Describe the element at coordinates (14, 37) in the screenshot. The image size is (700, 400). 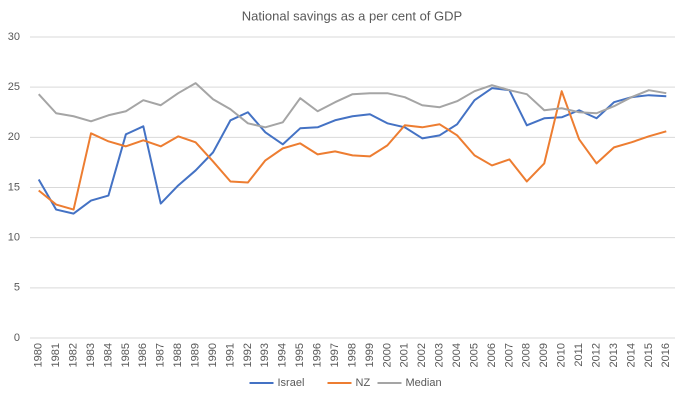
I see `y-tick-label: 30` at that location.